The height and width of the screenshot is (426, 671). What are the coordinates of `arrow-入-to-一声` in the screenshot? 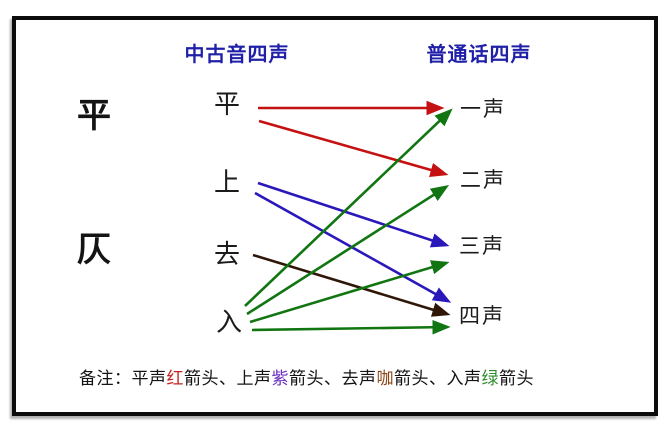 It's located at (348, 207).